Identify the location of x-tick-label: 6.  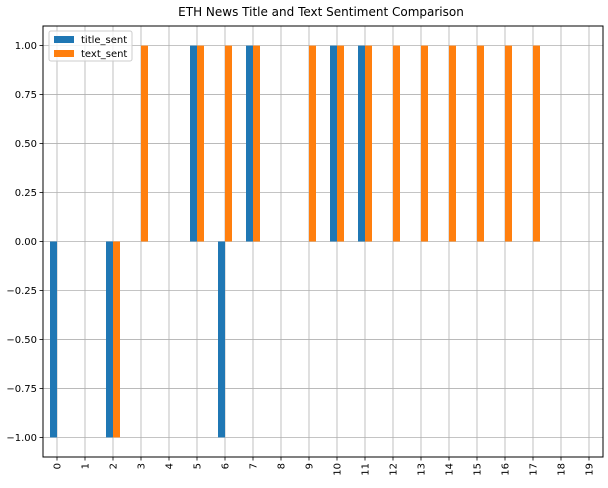
(226, 466).